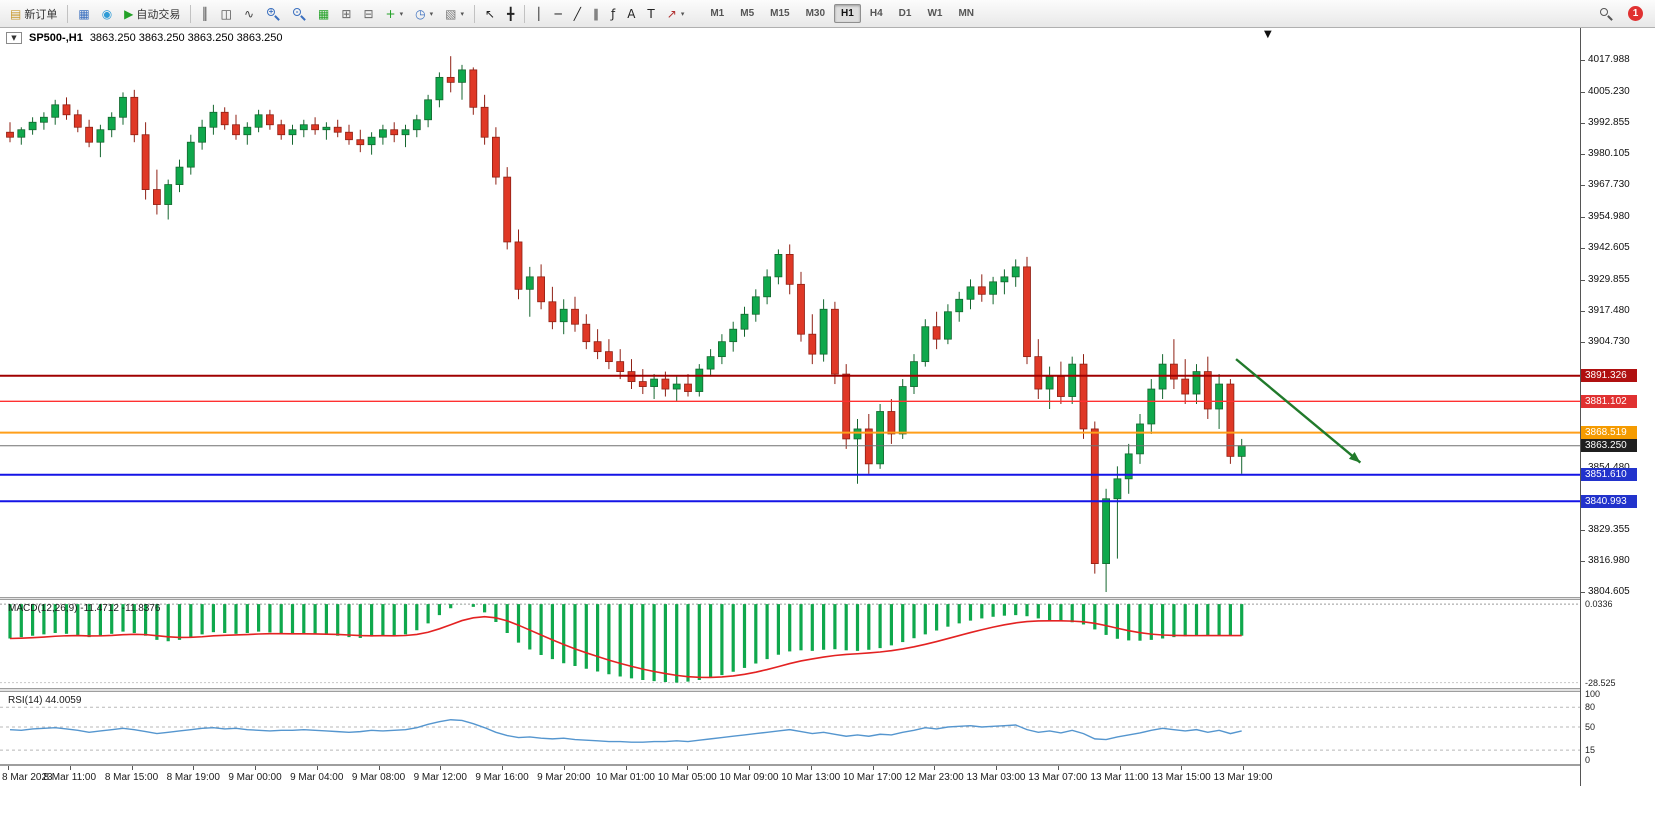 This screenshot has height=830, width=1655. I want to click on price-tick: 3829.355, so click(1605, 530).